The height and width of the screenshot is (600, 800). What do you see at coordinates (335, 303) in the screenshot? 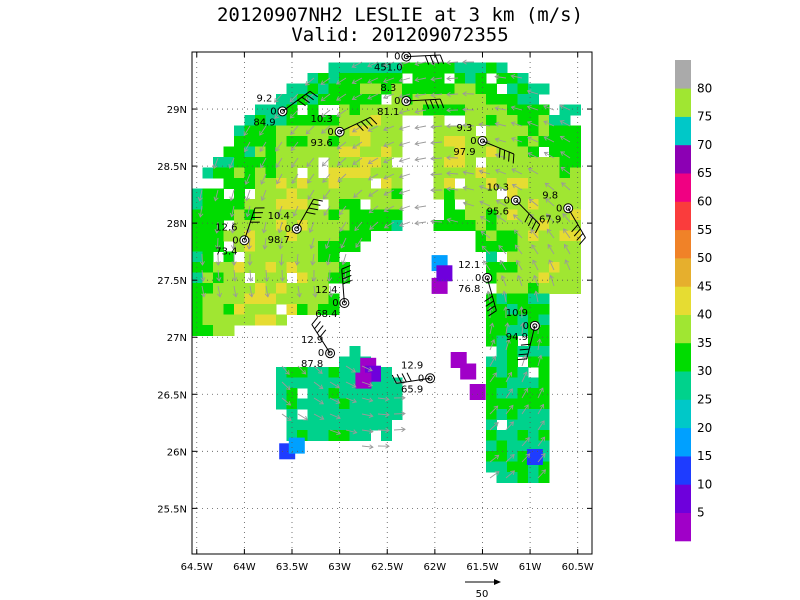
I see `station-zero-label: 0` at bounding box center [335, 303].